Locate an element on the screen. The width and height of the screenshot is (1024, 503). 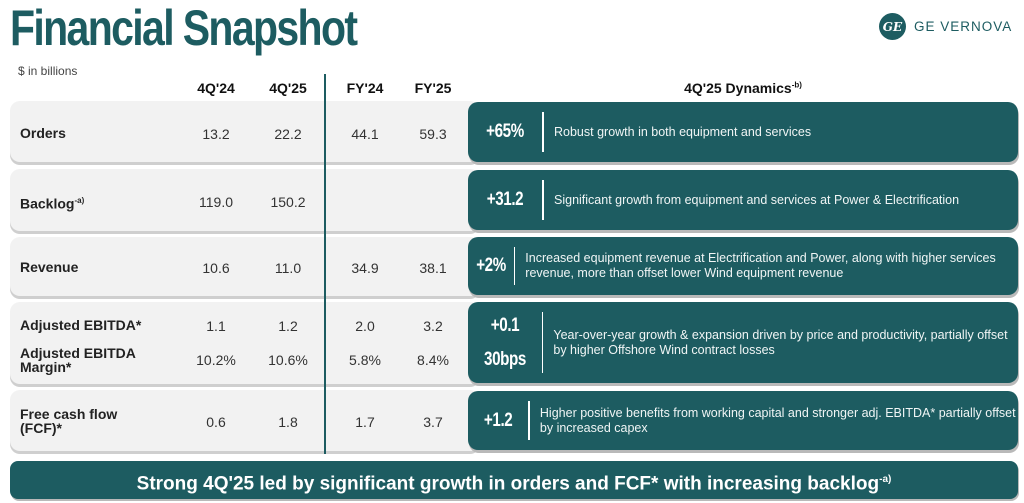
value-cell: 119.0 is located at coordinates (216, 202).